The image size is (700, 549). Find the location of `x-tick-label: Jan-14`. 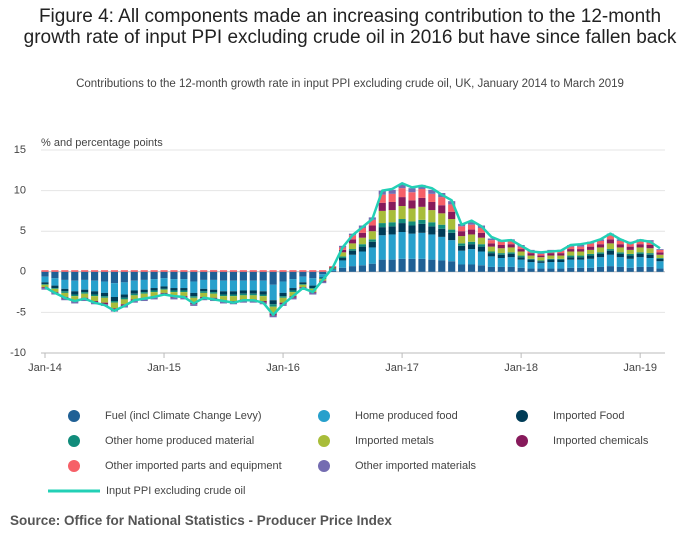

x-tick-label: Jan-14 is located at coordinates (45, 368).